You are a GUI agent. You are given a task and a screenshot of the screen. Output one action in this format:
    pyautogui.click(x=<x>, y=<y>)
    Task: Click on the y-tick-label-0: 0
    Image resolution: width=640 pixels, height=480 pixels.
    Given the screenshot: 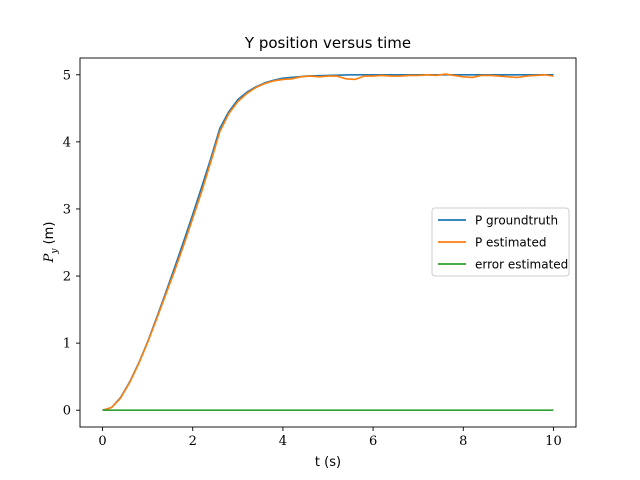 What is the action you would take?
    pyautogui.click(x=67, y=411)
    